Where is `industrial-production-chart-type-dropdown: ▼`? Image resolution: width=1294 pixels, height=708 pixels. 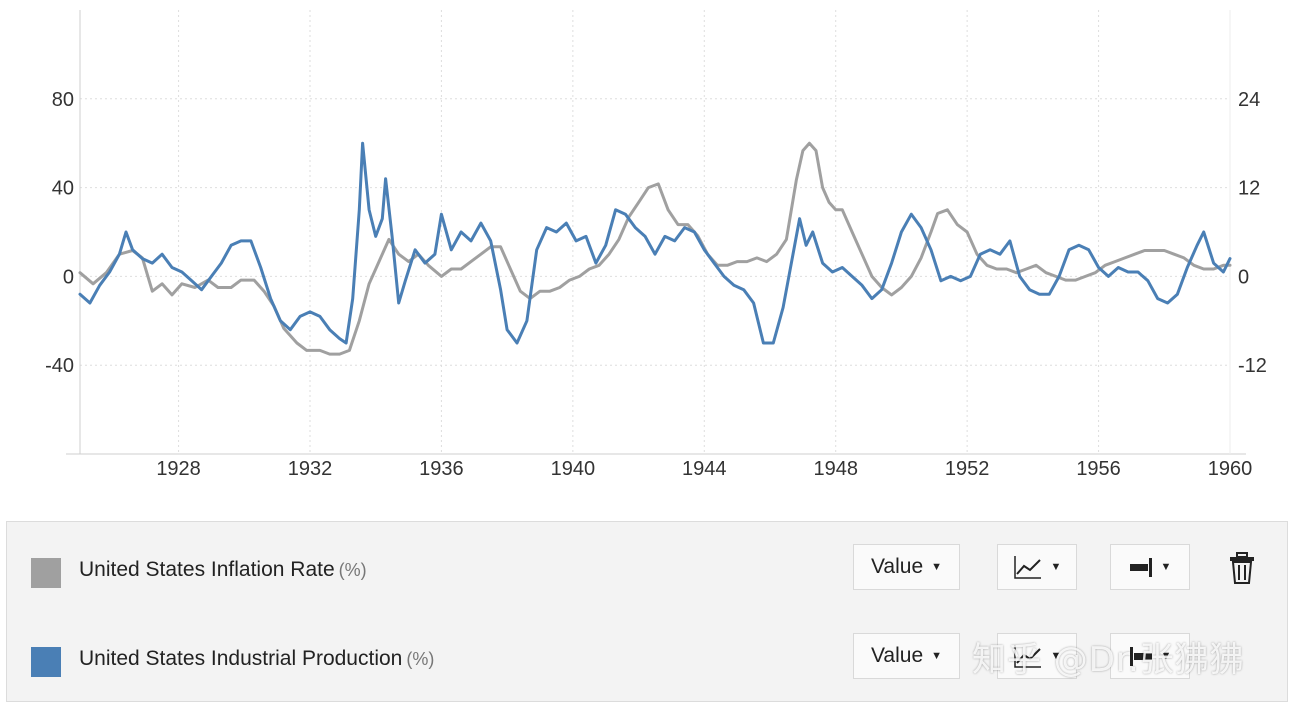 industrial-production-chart-type-dropdown: ▼ is located at coordinates (1037, 656).